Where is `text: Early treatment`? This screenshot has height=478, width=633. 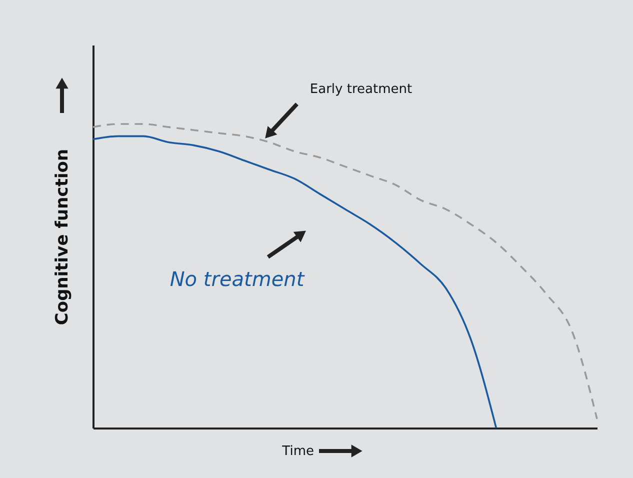
text: Early treatment is located at coordinates (361, 89).